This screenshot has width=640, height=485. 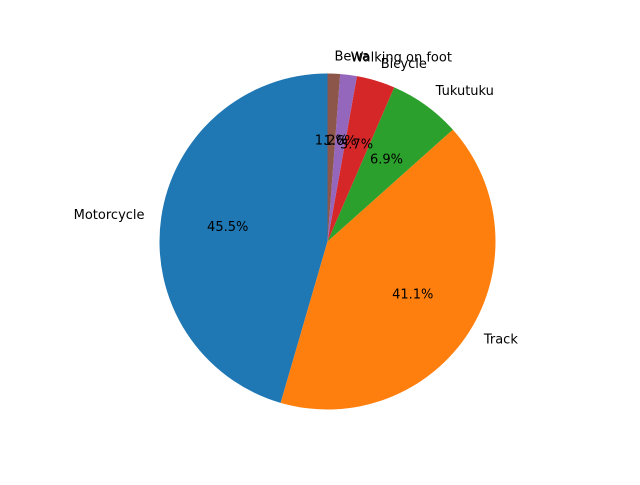 I want to click on slice-percent-label: 1.2%, so click(x=331, y=140).